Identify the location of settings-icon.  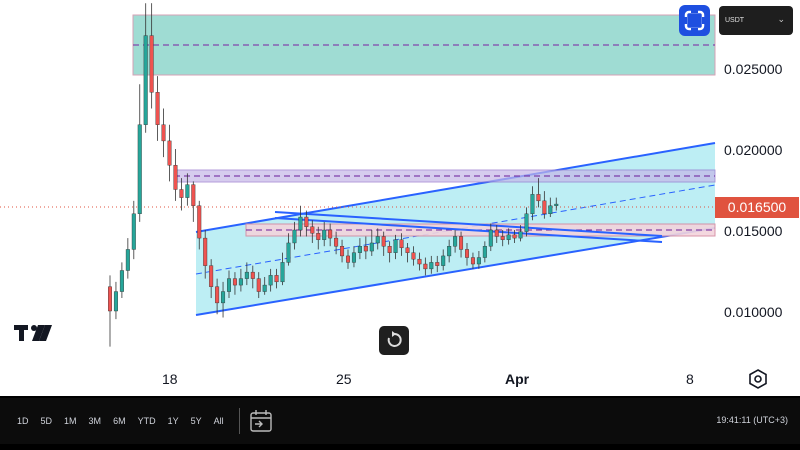
(758, 379).